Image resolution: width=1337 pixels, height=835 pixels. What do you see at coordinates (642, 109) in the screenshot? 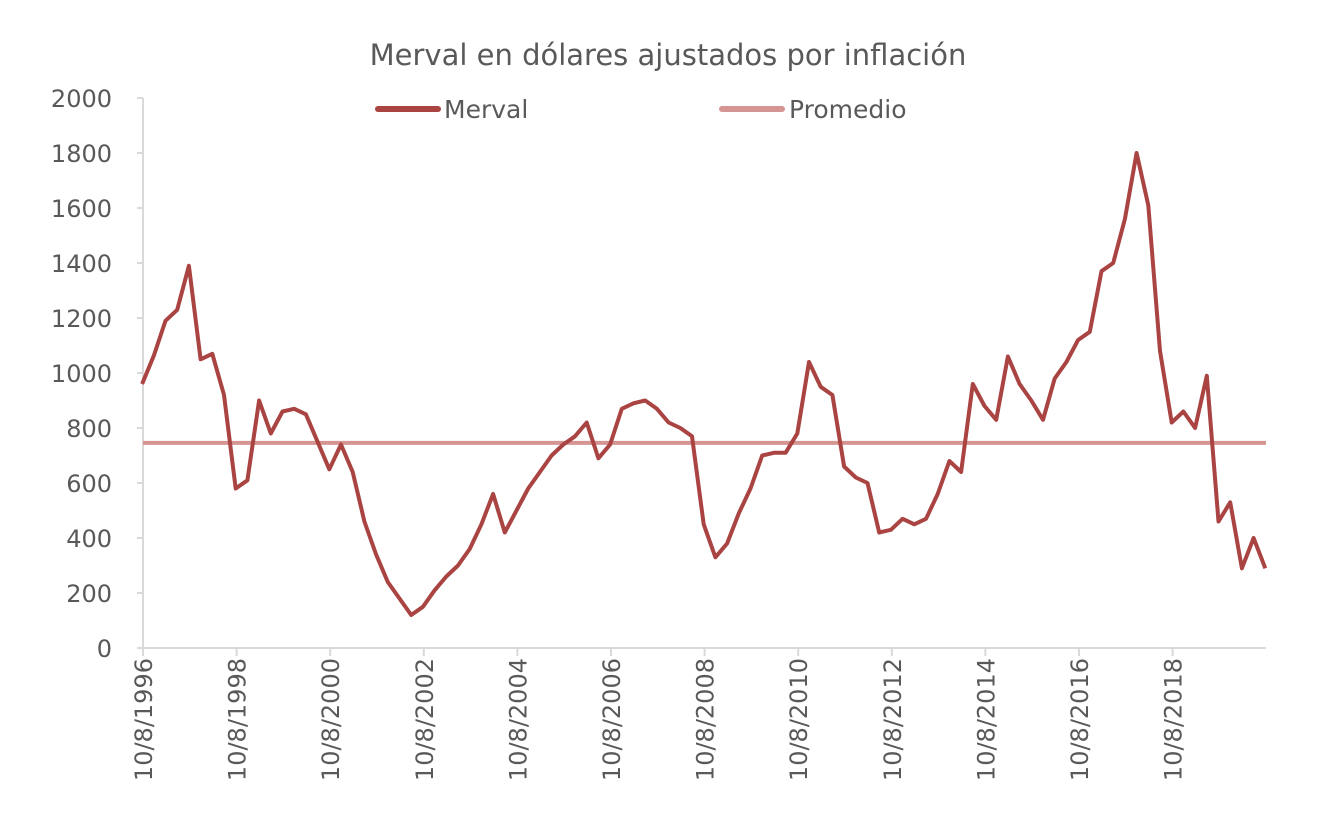
I see `legend: Merval Promedio` at bounding box center [642, 109].